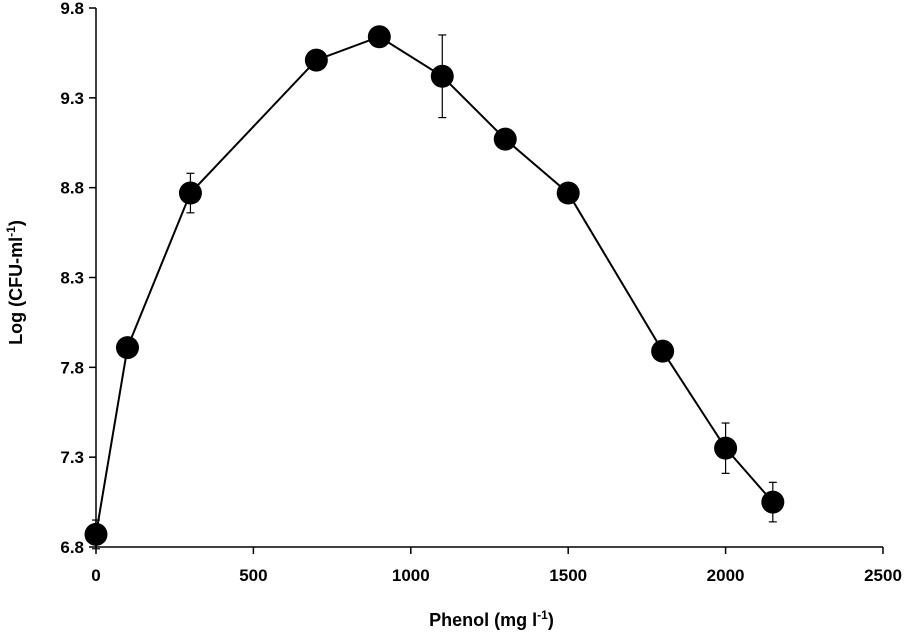 Image resolution: width=906 pixels, height=633 pixels. What do you see at coordinates (568, 575) in the screenshot?
I see `x-tick-label: 1500` at bounding box center [568, 575].